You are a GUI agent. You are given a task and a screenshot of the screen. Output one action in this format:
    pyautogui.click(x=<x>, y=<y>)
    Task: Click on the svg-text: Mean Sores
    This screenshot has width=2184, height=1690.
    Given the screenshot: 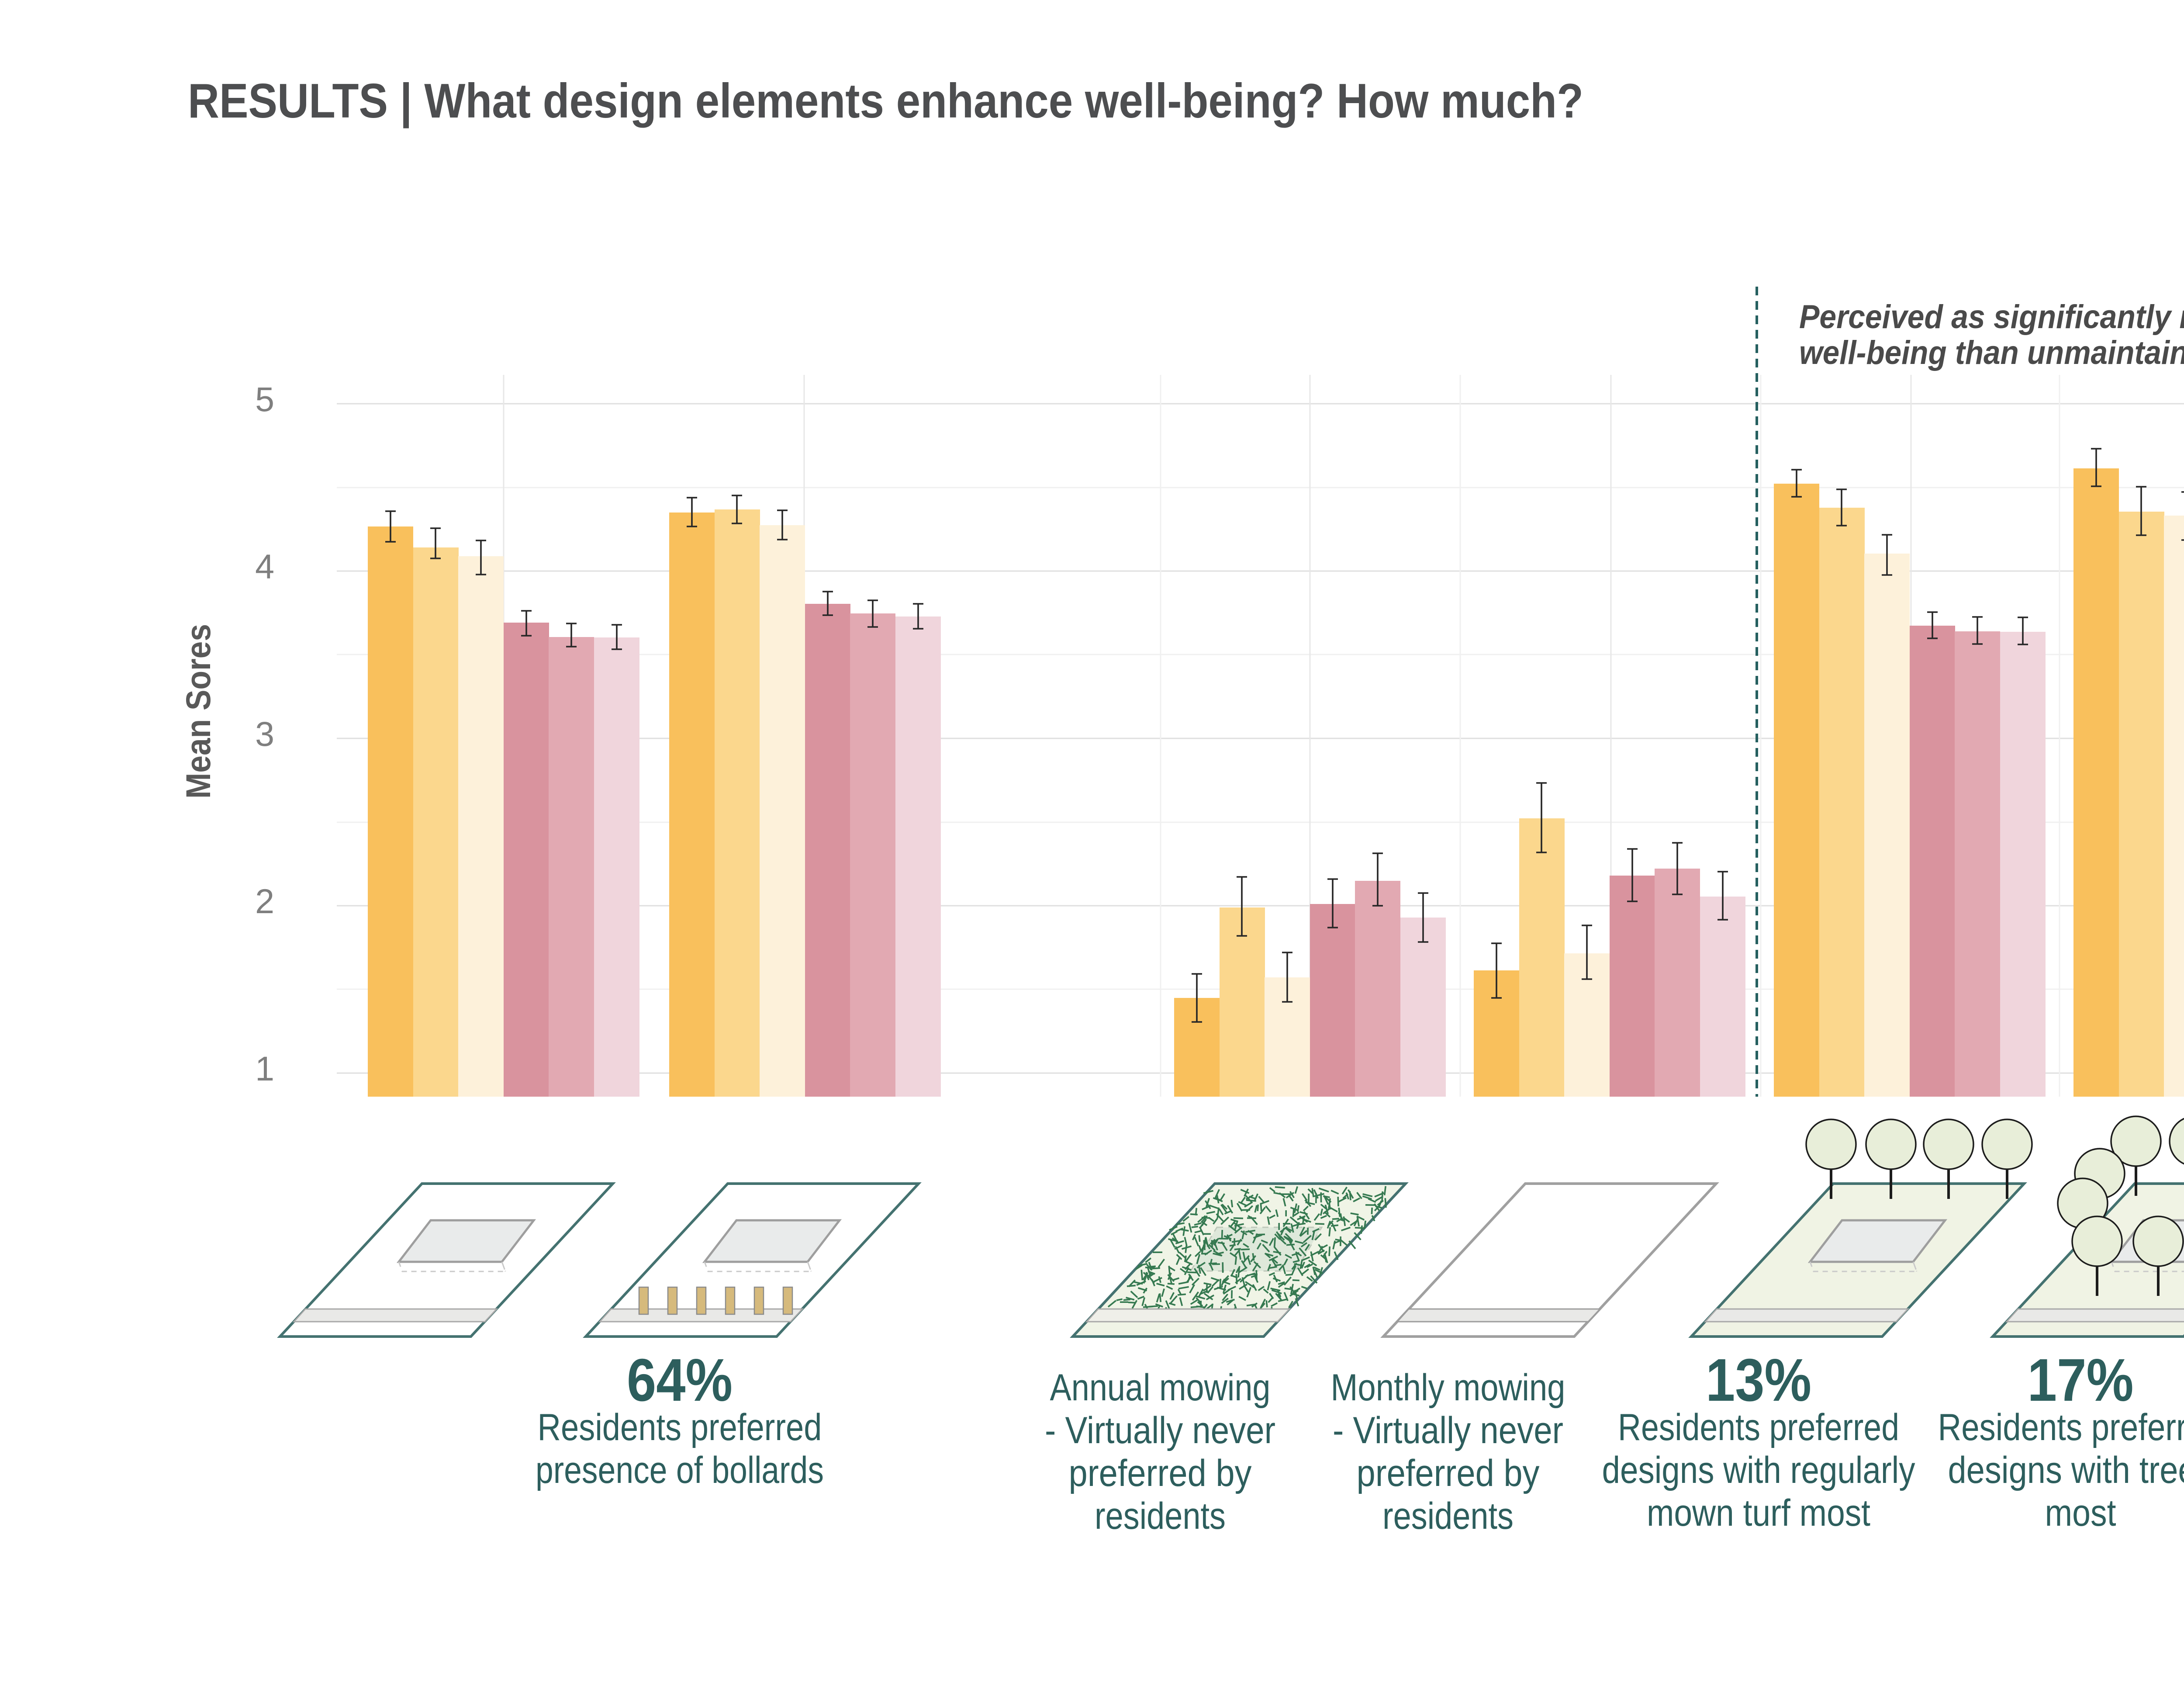 What is the action you would take?
    pyautogui.click(x=198, y=712)
    